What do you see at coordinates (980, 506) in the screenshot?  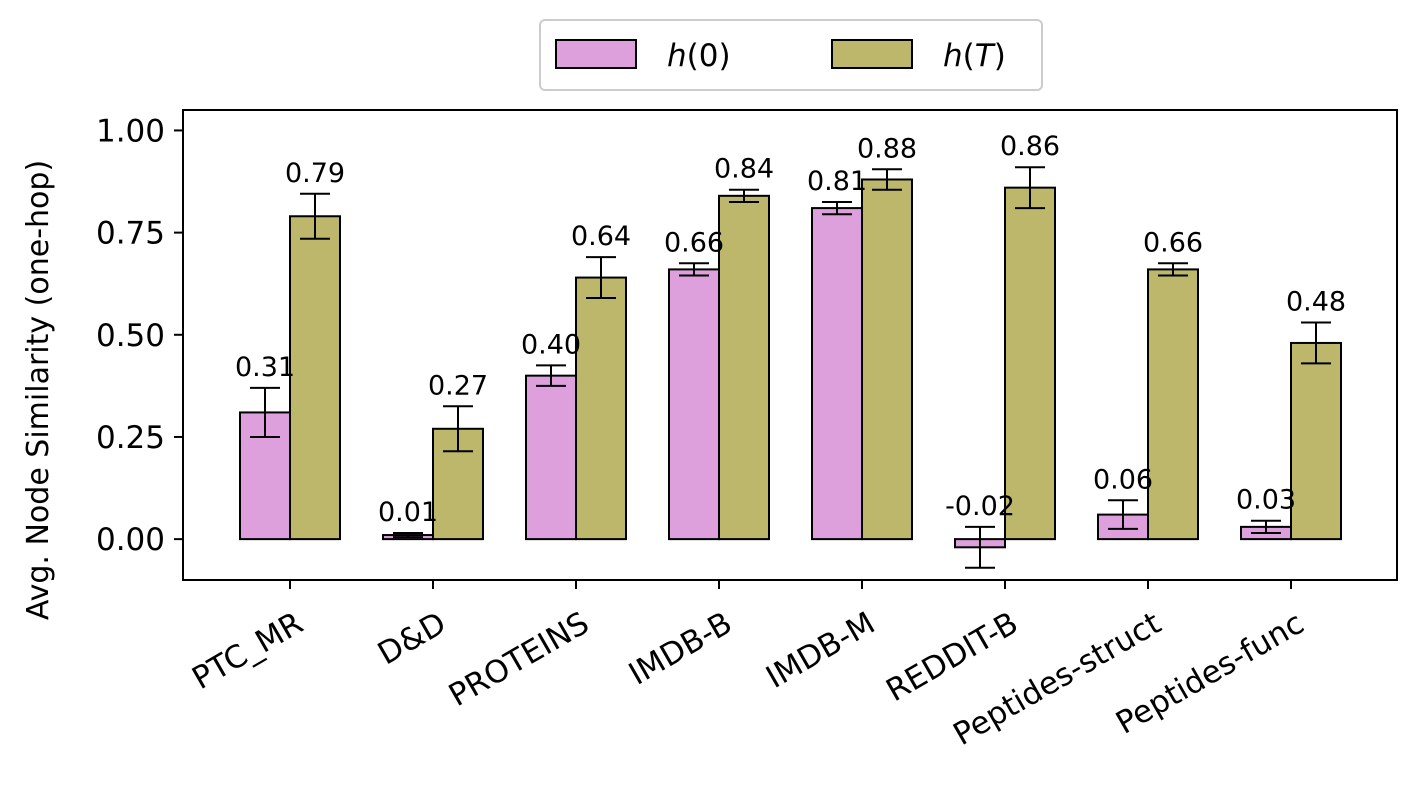 I see `value-label-h0-5: -0.02` at bounding box center [980, 506].